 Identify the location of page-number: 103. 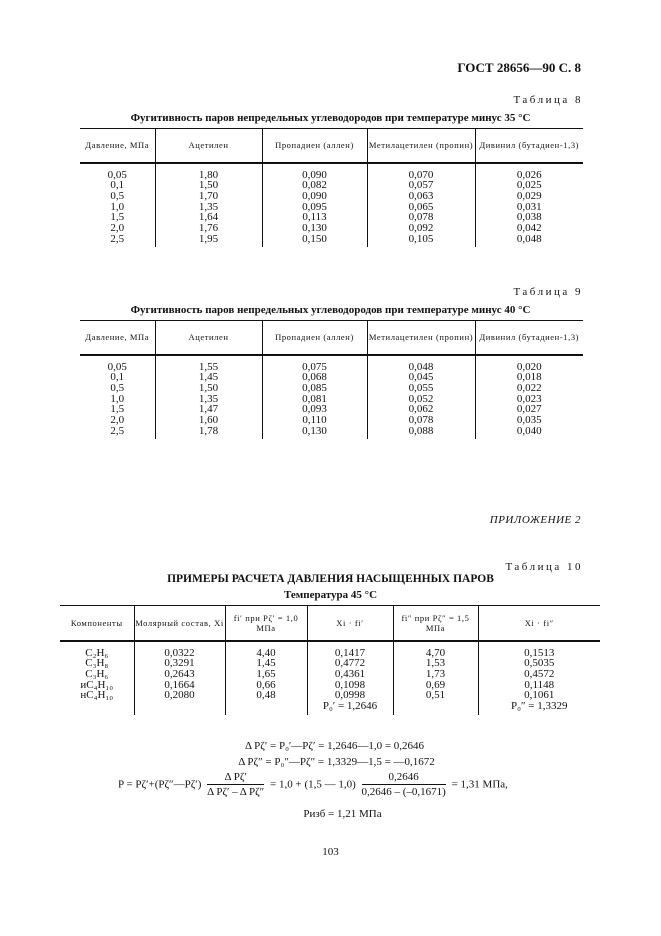
(330, 852).